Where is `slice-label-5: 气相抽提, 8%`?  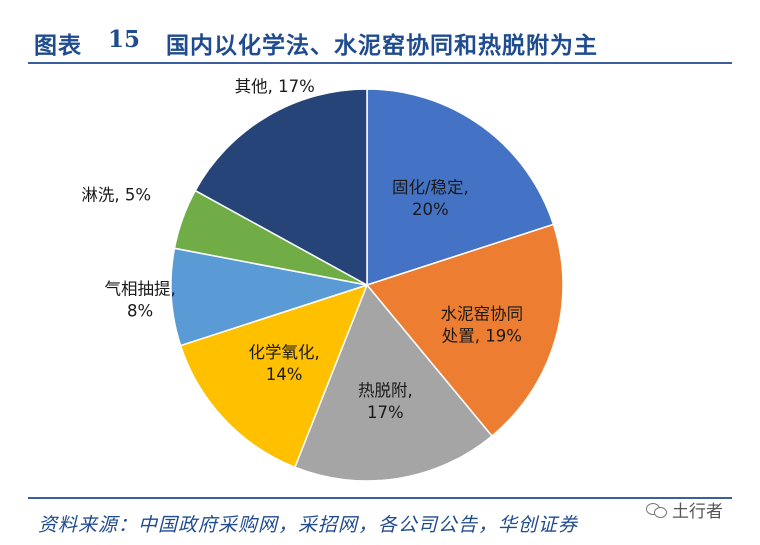
slice-label-5: 气相抽提, 8% is located at coordinates (139, 299).